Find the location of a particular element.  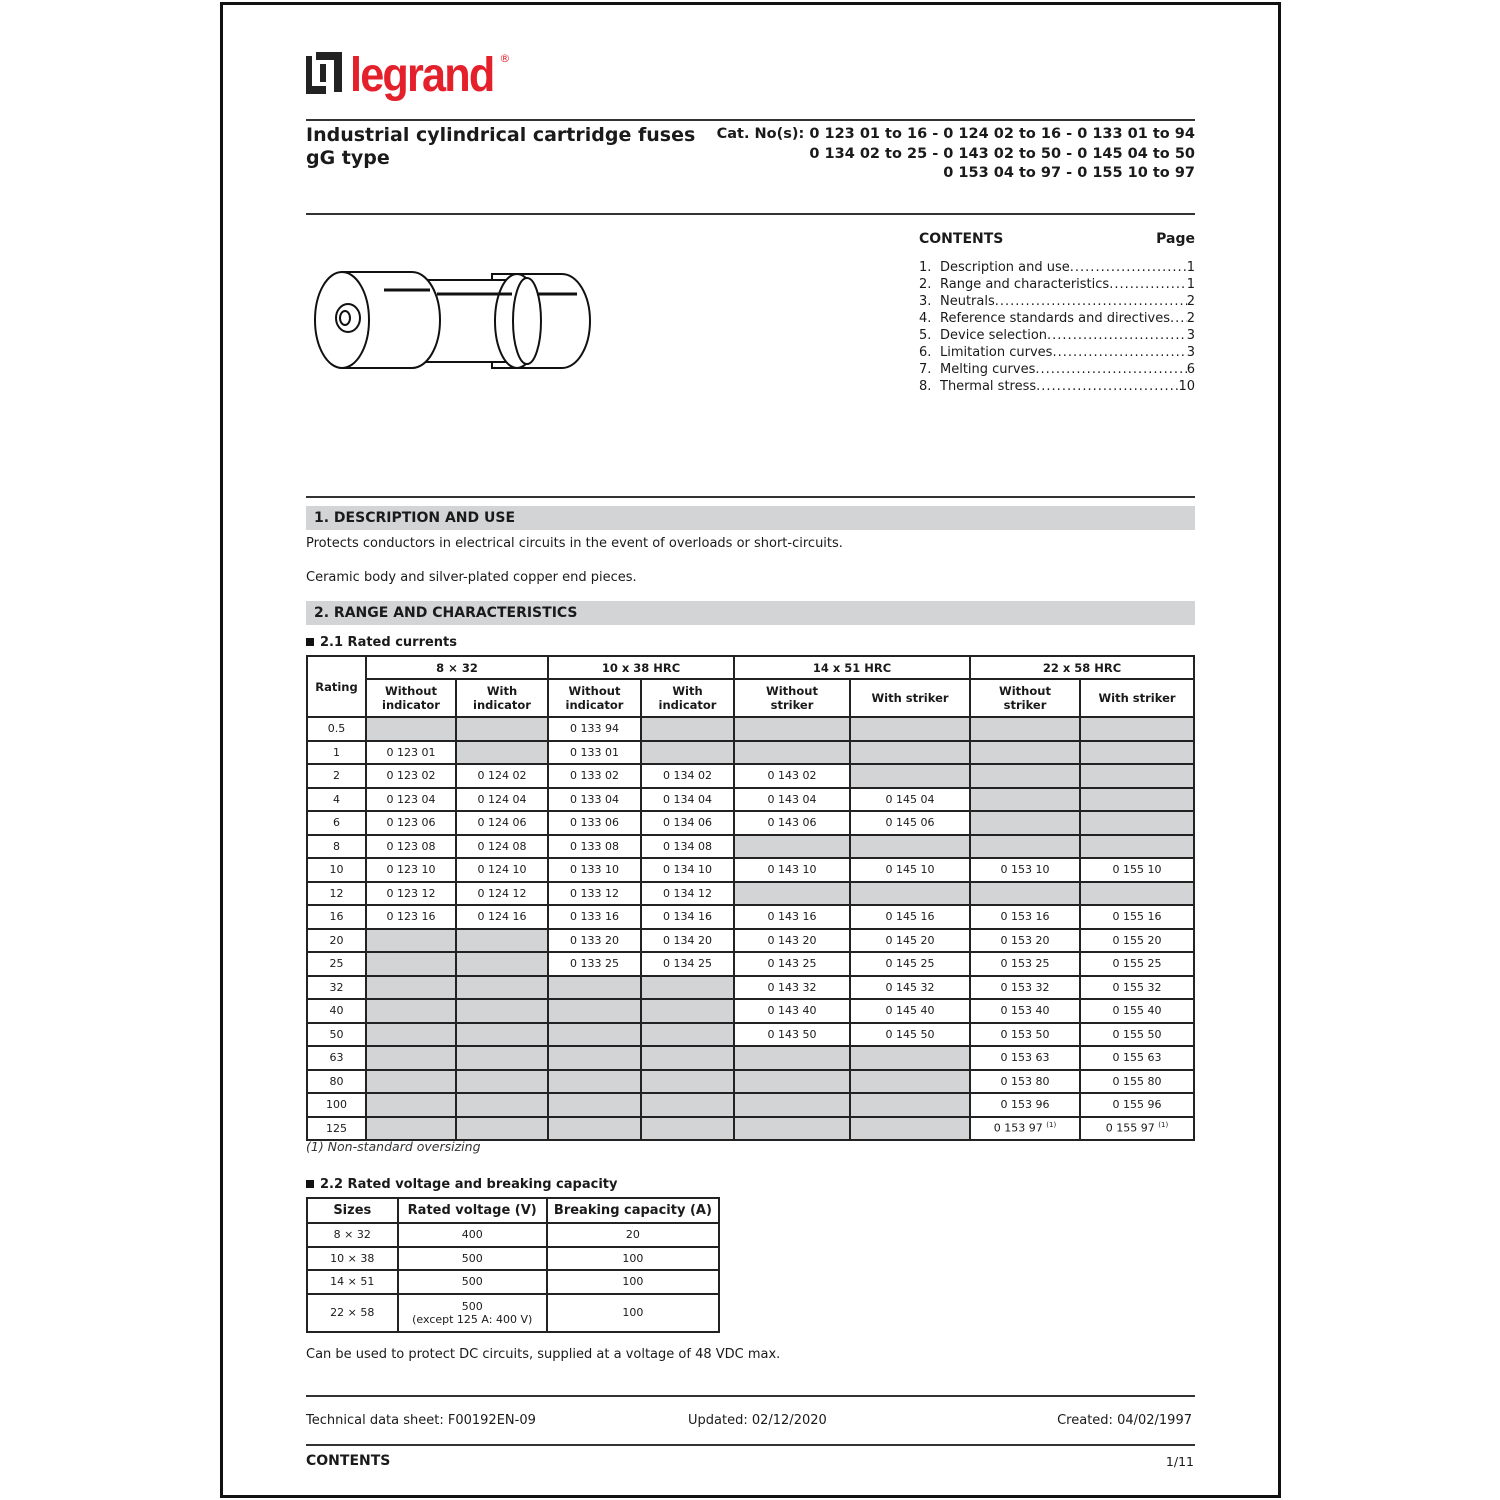

table-row: 12 0 123 12 0 124 12 0 133 12 0 134 12 is located at coordinates (750, 893).